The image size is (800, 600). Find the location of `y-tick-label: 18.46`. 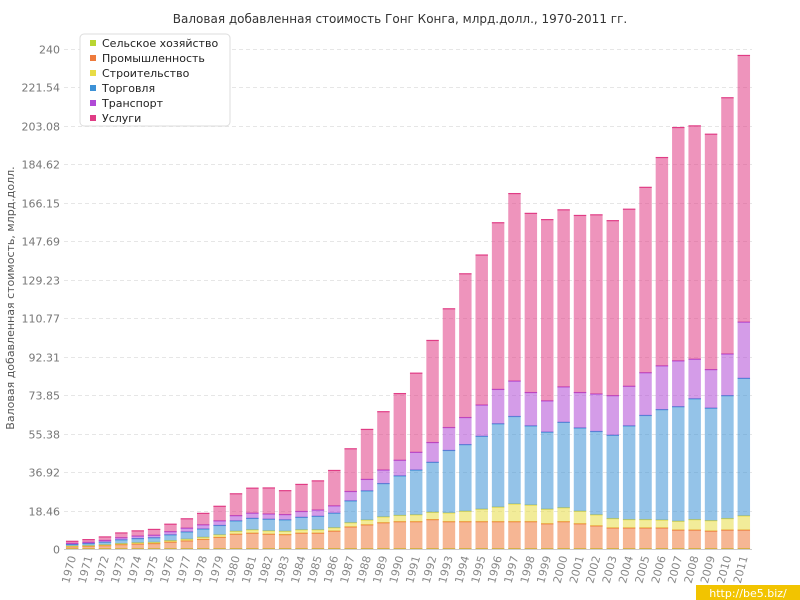

y-tick-label: 18.46 is located at coordinates (45, 512).